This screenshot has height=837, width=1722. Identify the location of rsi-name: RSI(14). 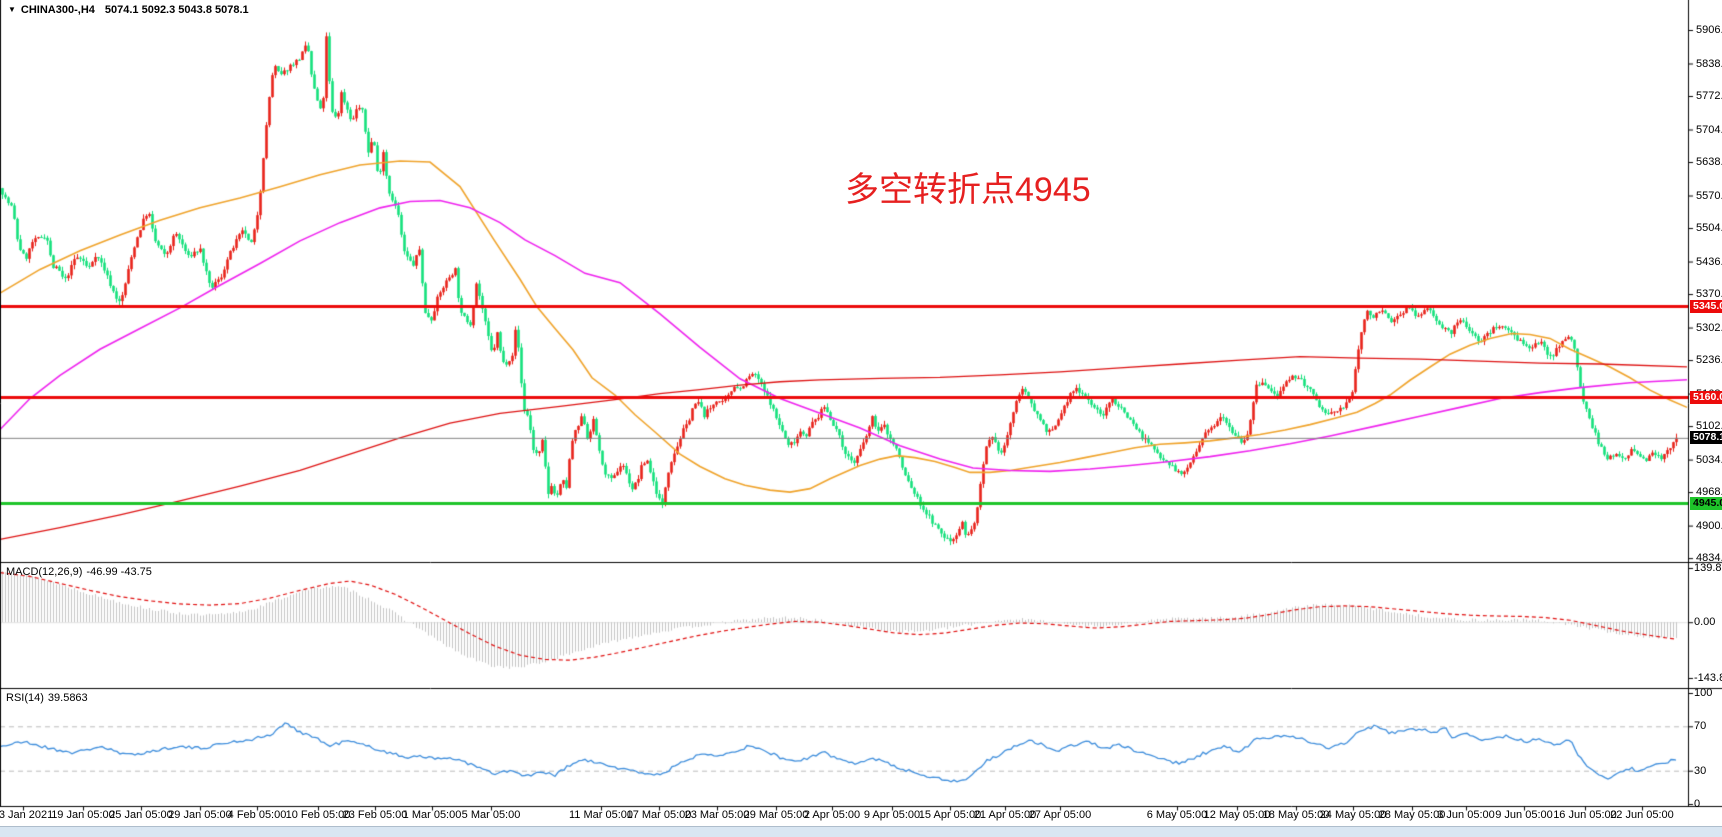
(25, 698).